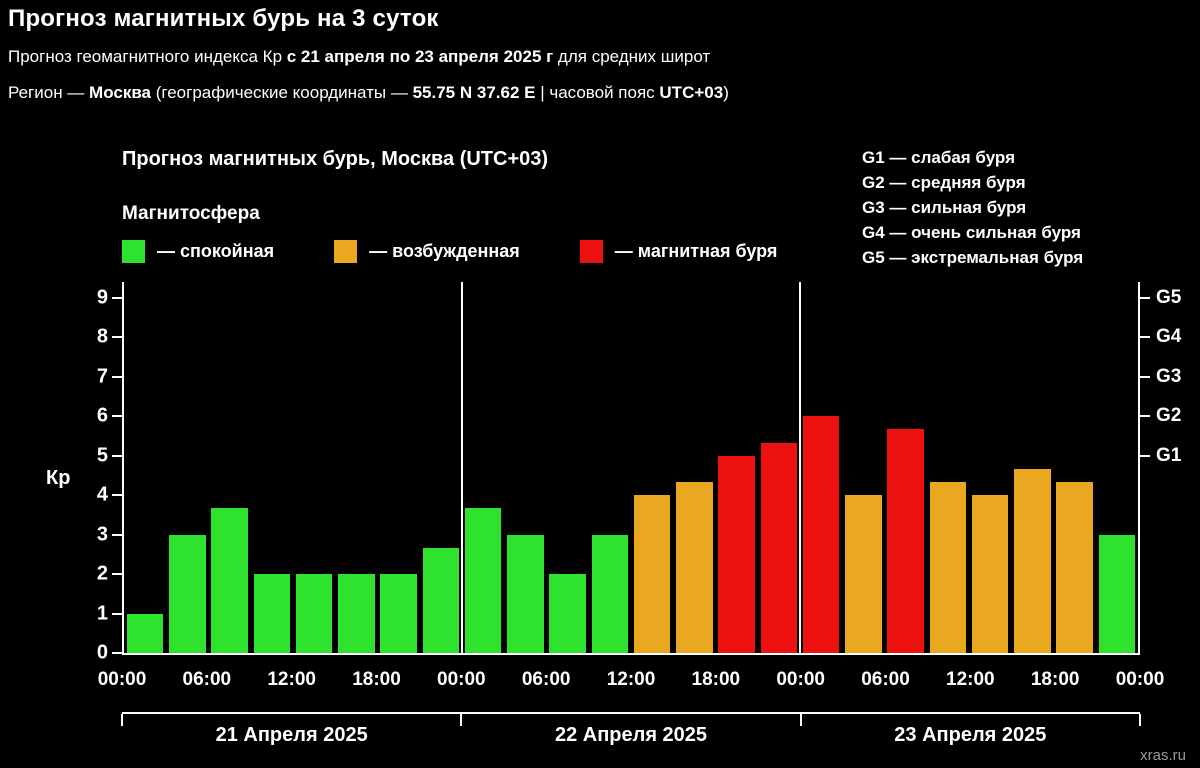 This screenshot has width=1200, height=768. What do you see at coordinates (691, 92) in the screenshot?
I see `timezone: UTC+03` at bounding box center [691, 92].